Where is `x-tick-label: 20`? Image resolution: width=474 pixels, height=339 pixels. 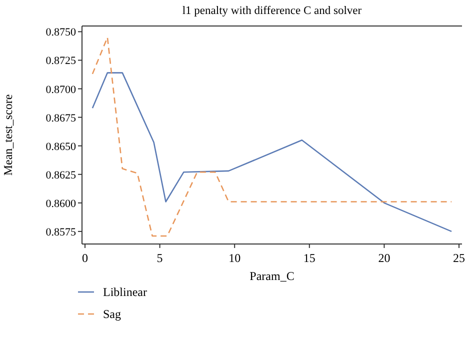
x-tick-label: 20 is located at coordinates (384, 258).